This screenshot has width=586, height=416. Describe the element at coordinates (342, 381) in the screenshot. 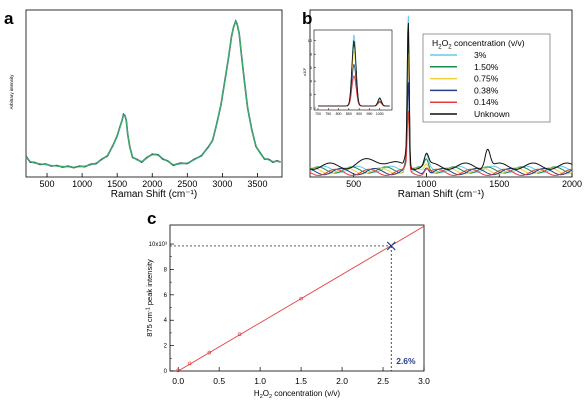

I see `c-x-tick-label: 2.0` at that location.